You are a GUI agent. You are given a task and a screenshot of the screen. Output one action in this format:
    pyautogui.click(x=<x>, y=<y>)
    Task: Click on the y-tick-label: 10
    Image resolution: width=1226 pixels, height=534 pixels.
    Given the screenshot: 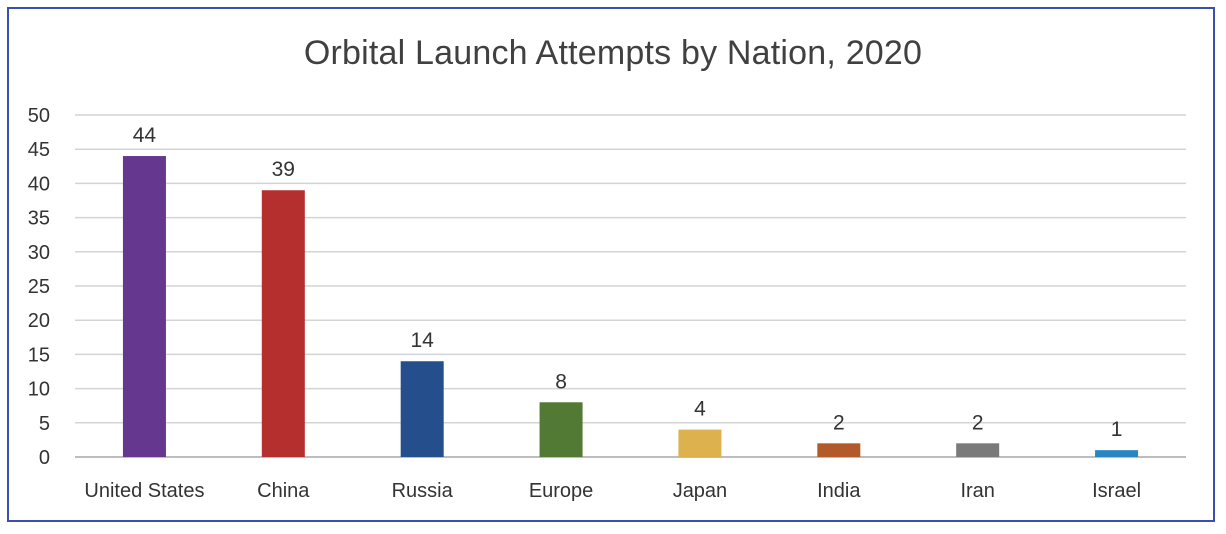 What is the action you would take?
    pyautogui.click(x=39, y=390)
    